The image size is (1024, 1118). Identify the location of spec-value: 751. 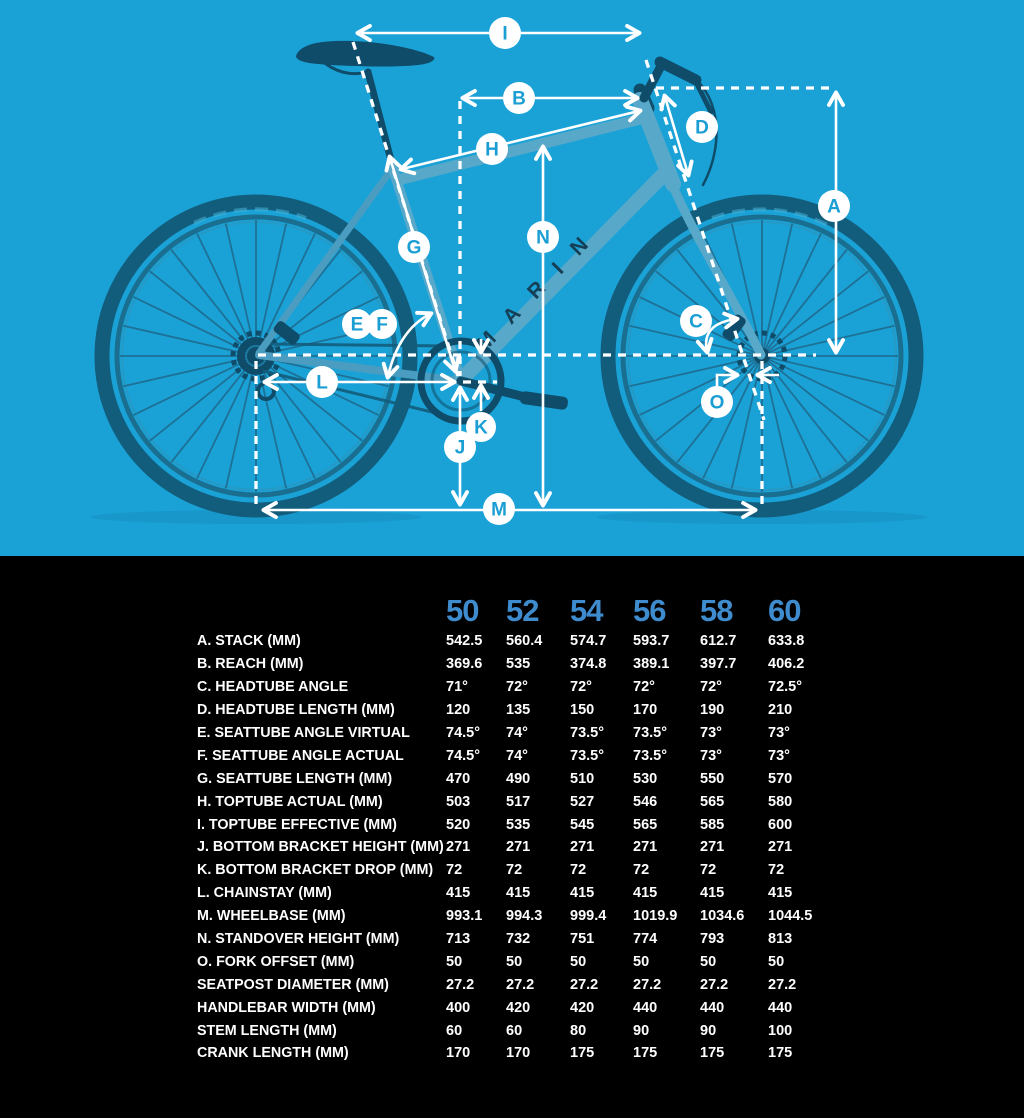
(582, 939).